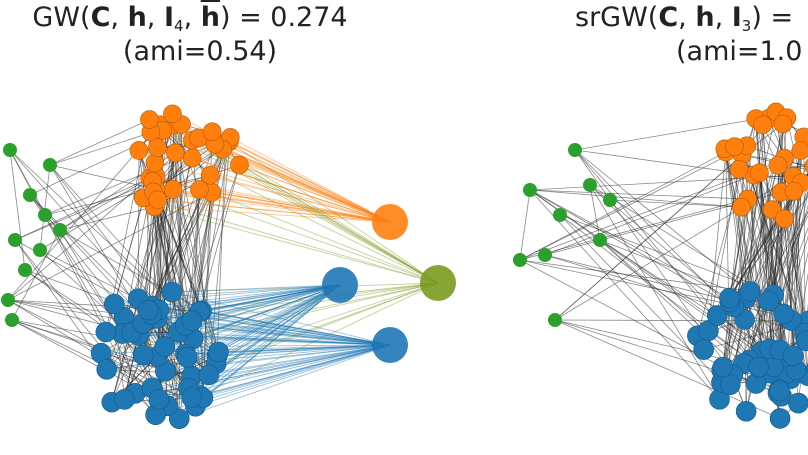 The image size is (808, 455). What do you see at coordinates (684, 18) in the screenshot?
I see `right-panel-title: srGW(C, h, I3) =` at bounding box center [684, 18].